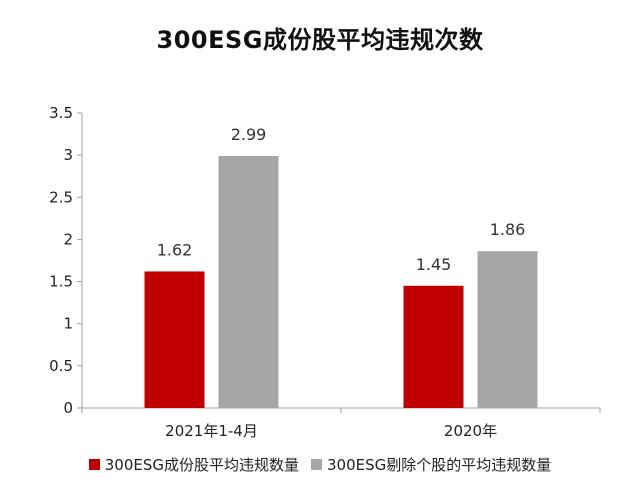 The height and width of the screenshot is (492, 640). I want to click on x-category-label: 2021年1-4月, so click(211, 431).